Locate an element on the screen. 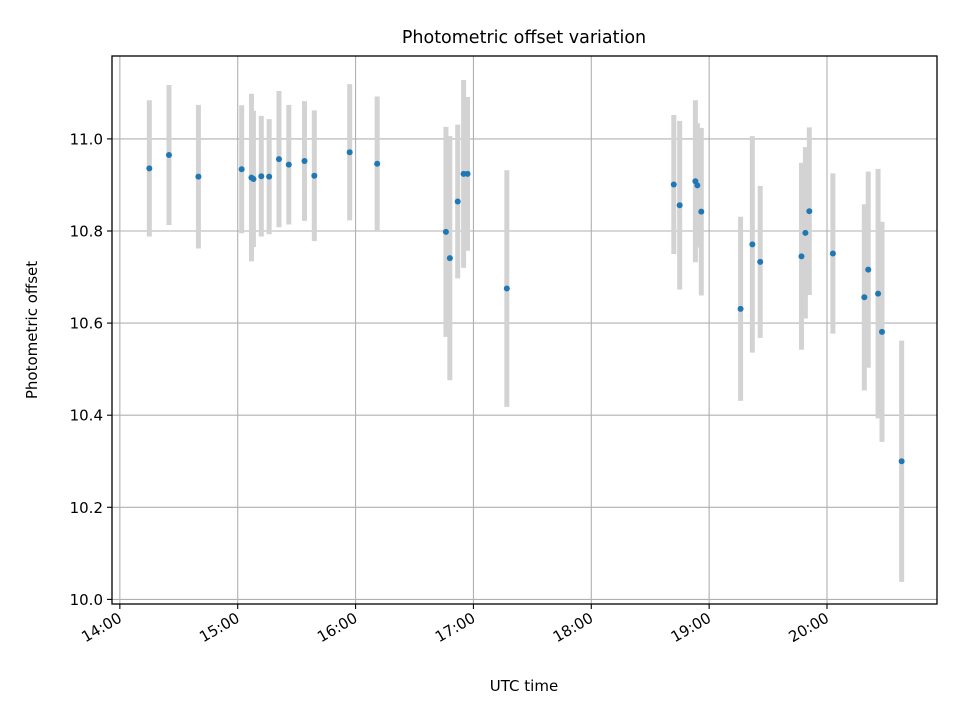 This screenshot has width=960, height=720. y-tick-label: 10.4 is located at coordinates (86, 416).